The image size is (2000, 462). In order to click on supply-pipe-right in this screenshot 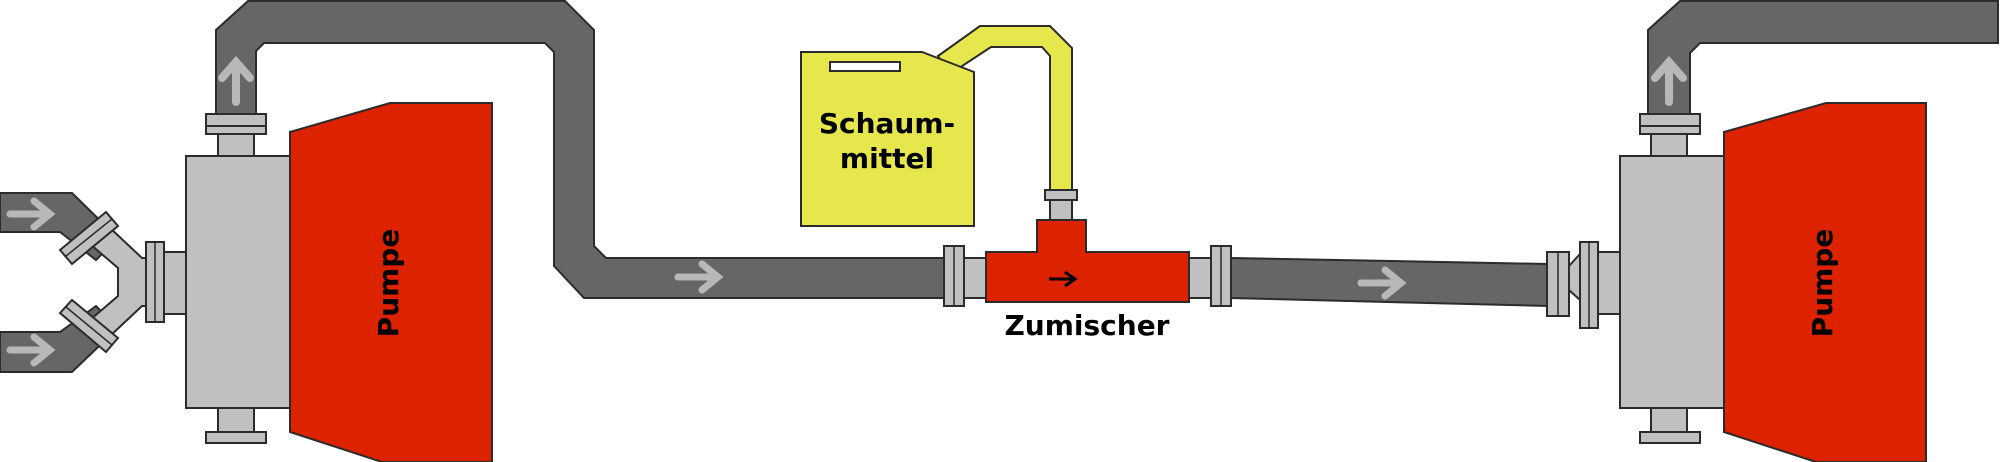, I will do `click(1425, 285)`.